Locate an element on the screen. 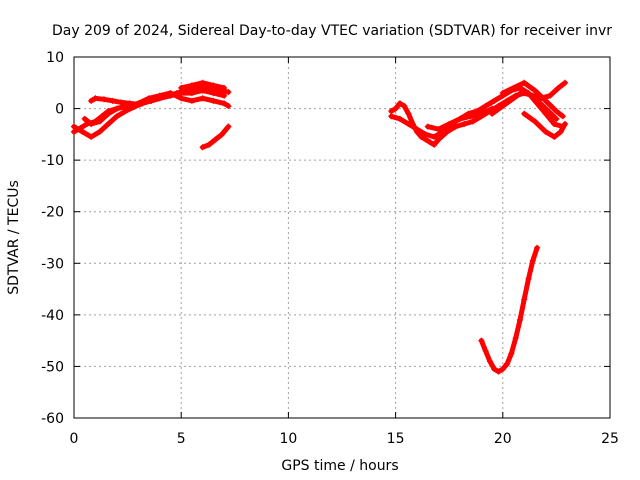 This screenshot has width=640, height=480. series-track-f is located at coordinates (215, 137).